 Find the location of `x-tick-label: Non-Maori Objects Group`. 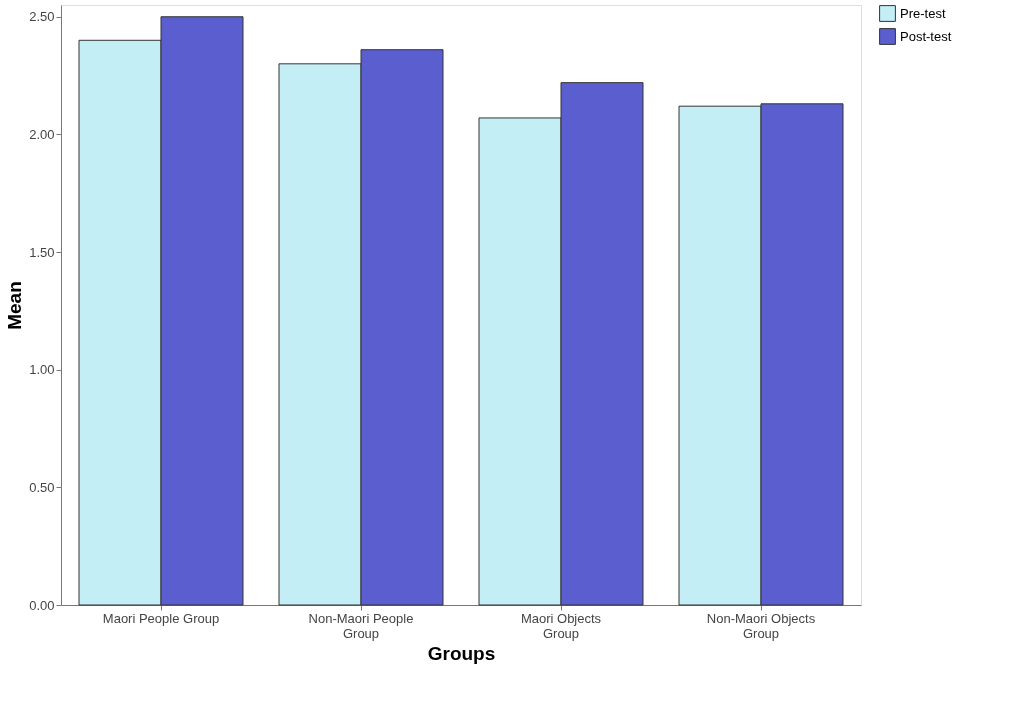

x-tick-label: Non-Maori Objects Group is located at coordinates (761, 625).